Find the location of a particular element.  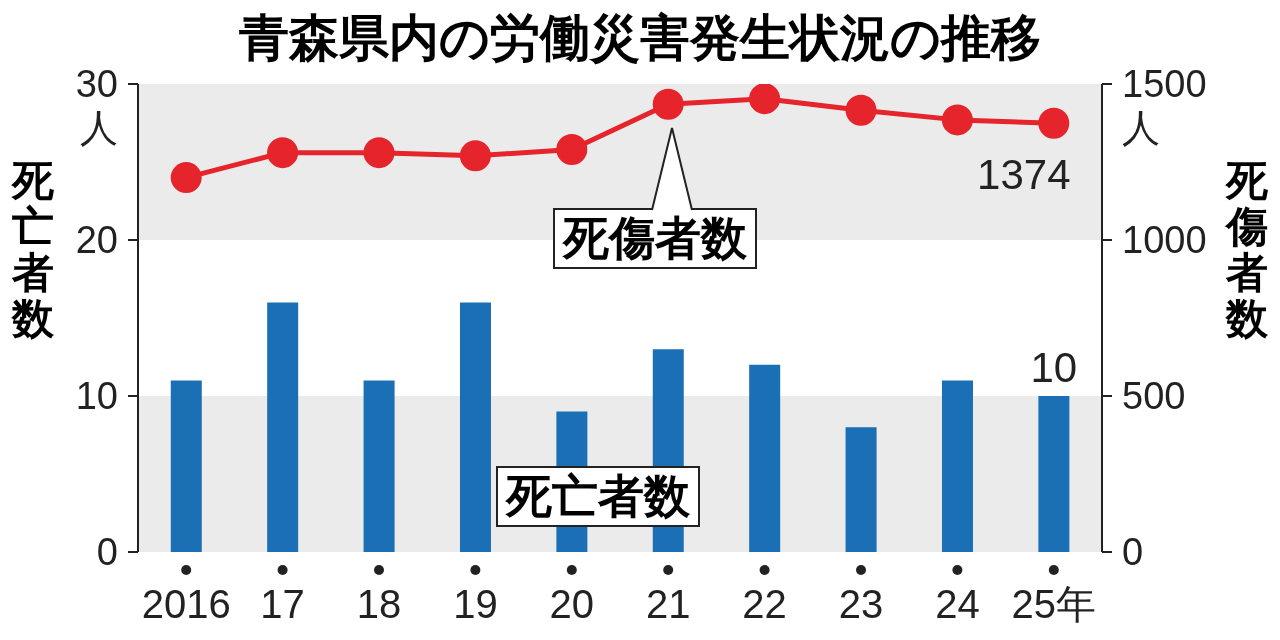

y2-tick-label: 0 is located at coordinates (1133, 552).